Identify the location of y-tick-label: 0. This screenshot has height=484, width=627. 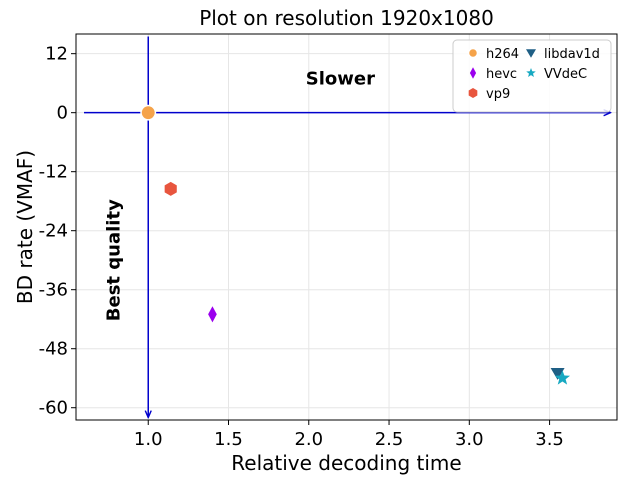
(62, 113).